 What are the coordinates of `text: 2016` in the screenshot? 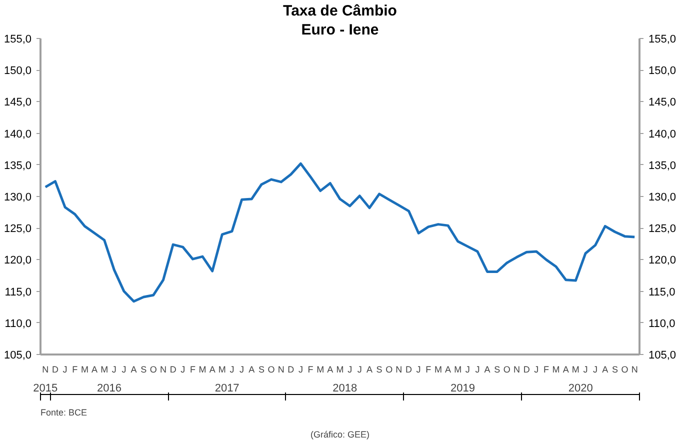 It's located at (109, 388).